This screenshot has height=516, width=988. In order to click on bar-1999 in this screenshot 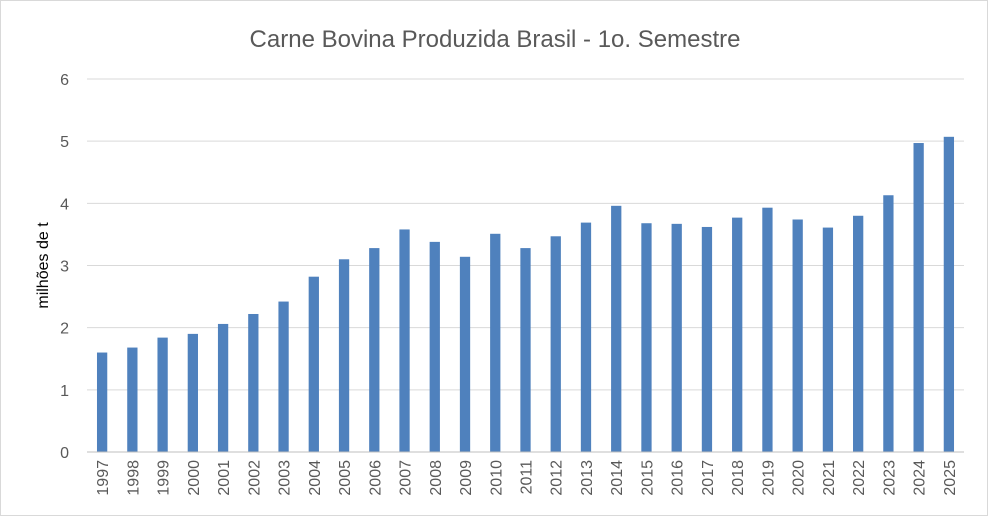, I will do `click(162, 394)`.